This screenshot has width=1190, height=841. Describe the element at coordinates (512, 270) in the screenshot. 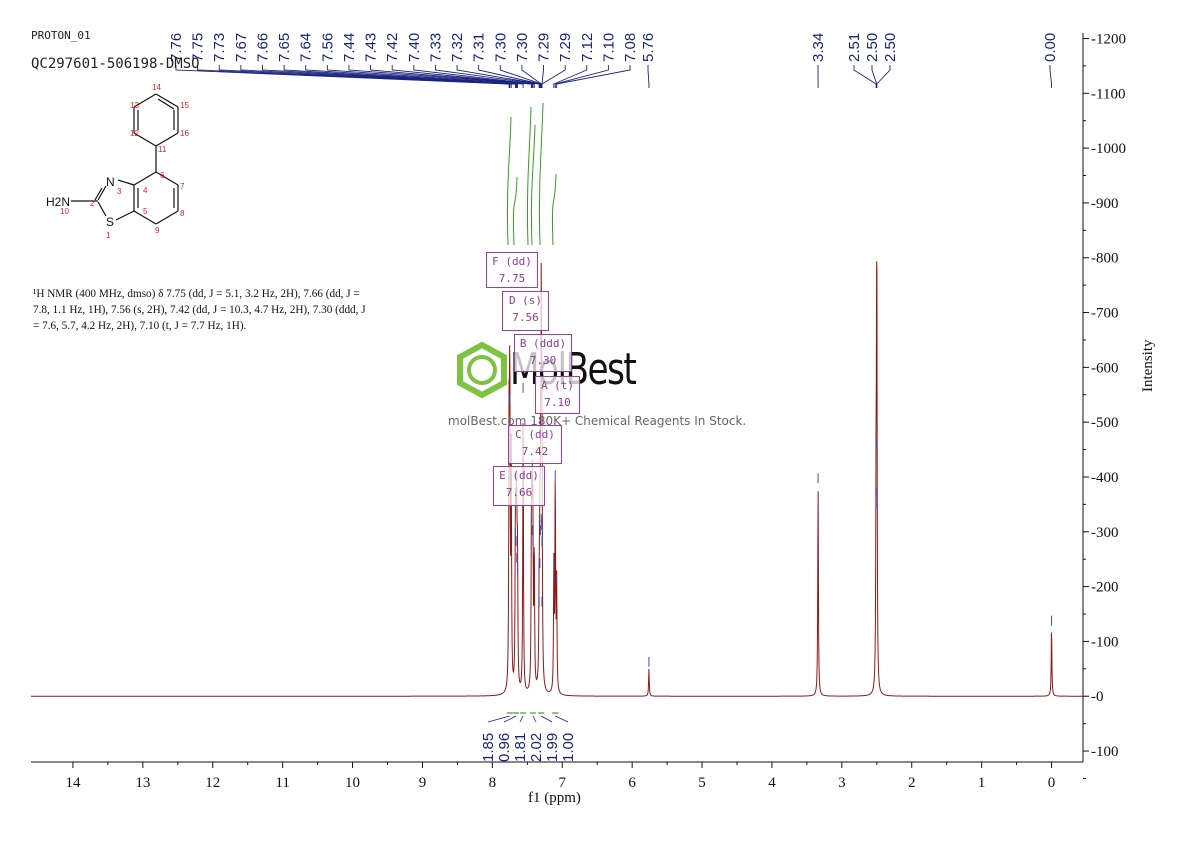

I see `multiplet-box-f: F (dd) 7.75` at that location.